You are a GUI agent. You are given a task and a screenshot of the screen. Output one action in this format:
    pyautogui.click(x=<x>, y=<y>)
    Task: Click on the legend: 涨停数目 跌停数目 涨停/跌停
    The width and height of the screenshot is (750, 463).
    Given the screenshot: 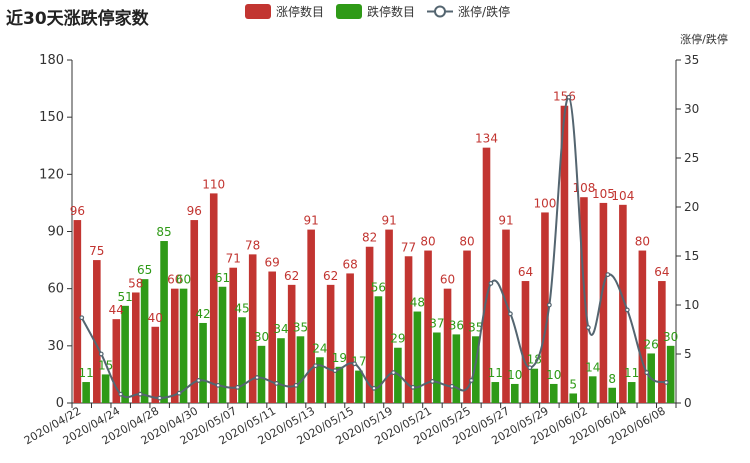 What is the action you would take?
    pyautogui.click(x=383, y=11)
    